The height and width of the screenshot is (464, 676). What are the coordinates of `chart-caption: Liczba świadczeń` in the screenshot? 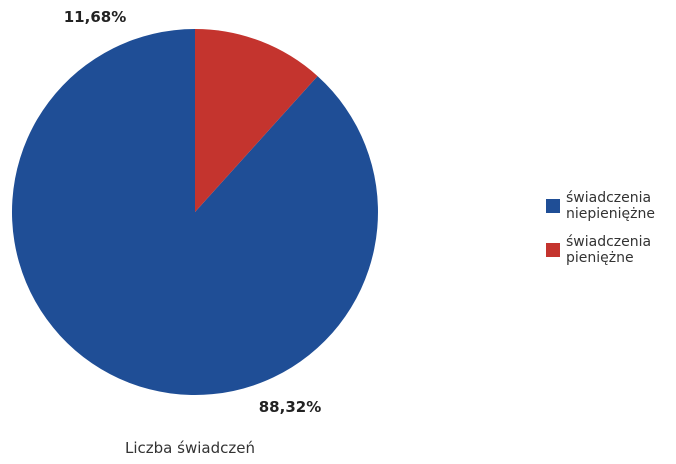 It's located at (190, 448).